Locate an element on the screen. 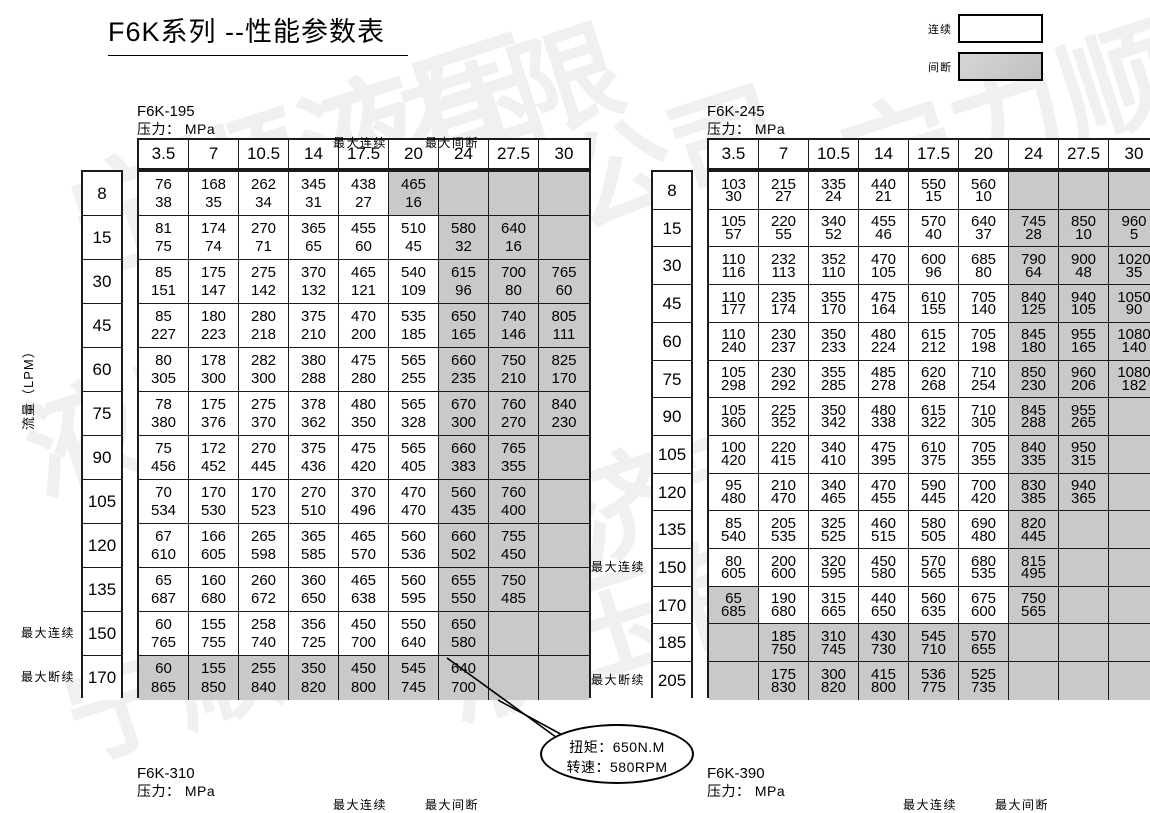  data-cell: 470 105 is located at coordinates (884, 266).